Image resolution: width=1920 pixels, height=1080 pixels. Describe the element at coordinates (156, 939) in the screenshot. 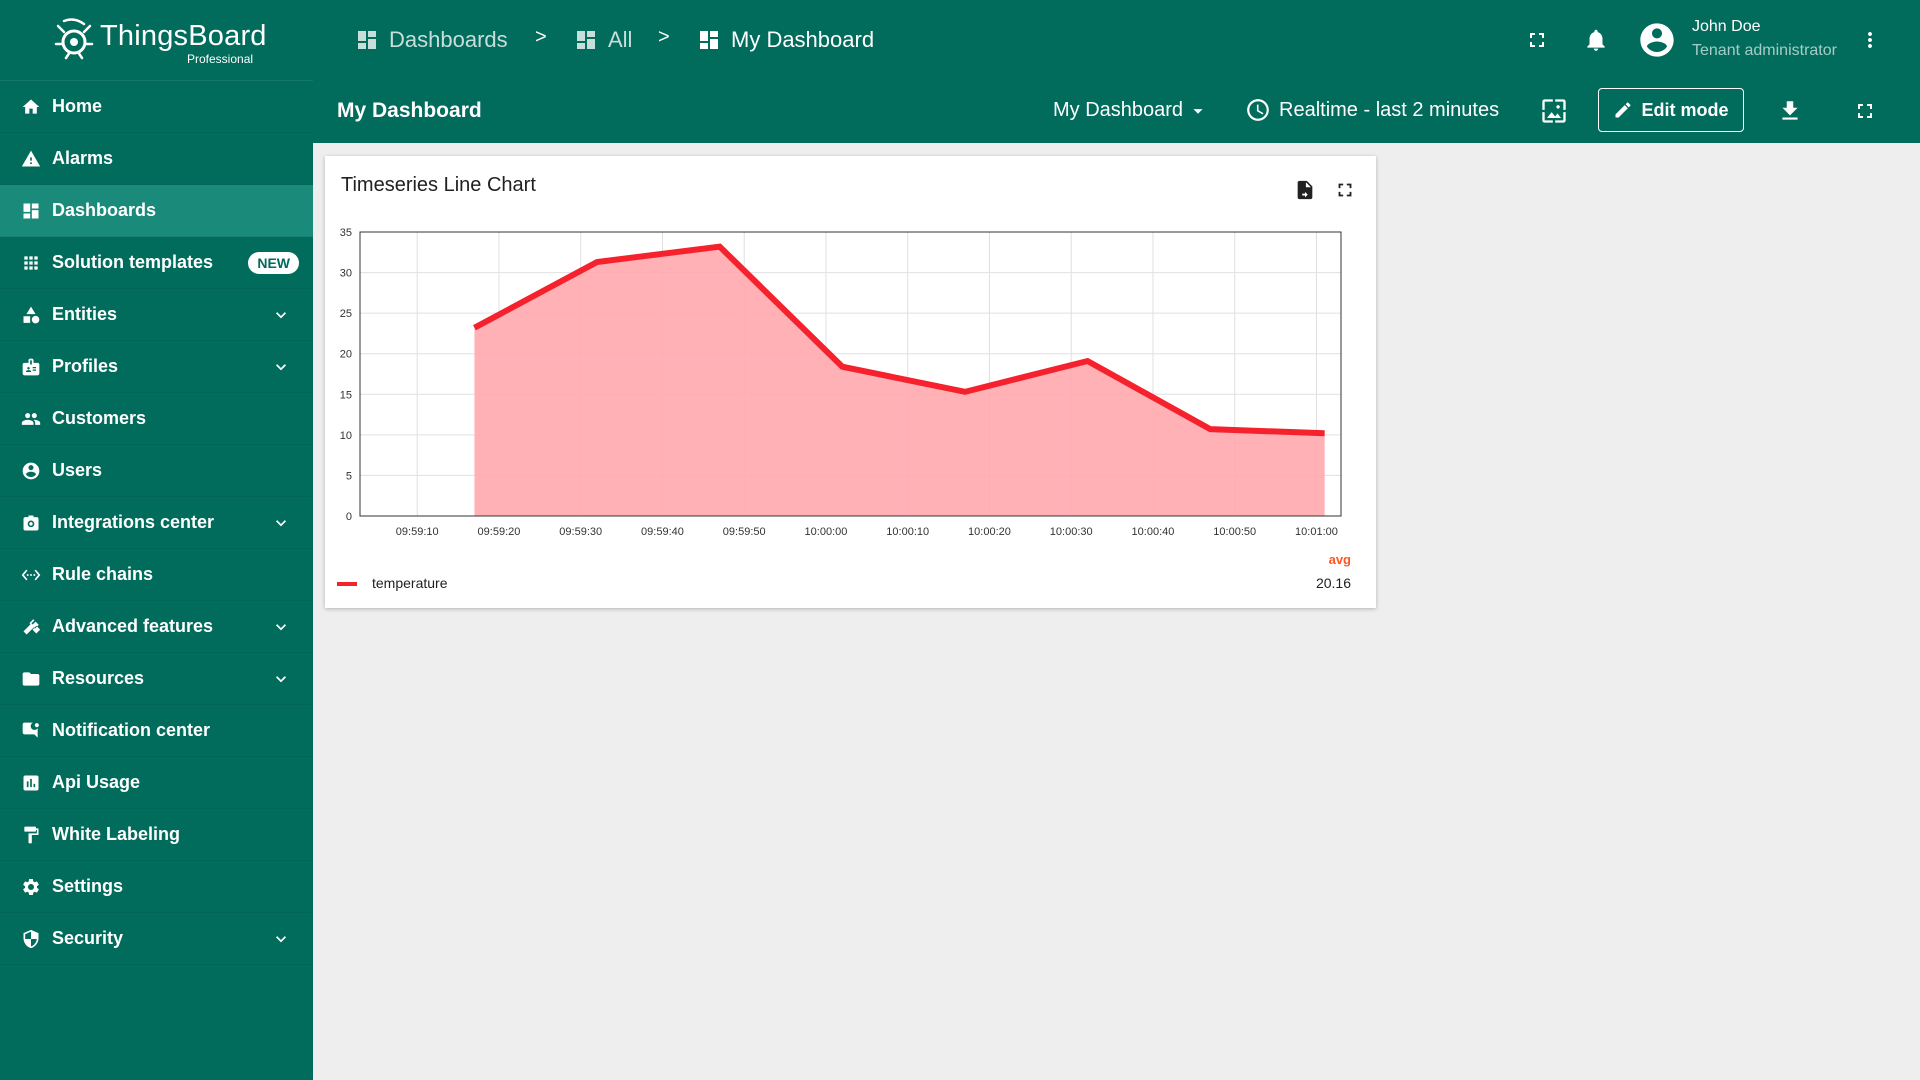

I see `sidebar-item-security: Security` at that location.